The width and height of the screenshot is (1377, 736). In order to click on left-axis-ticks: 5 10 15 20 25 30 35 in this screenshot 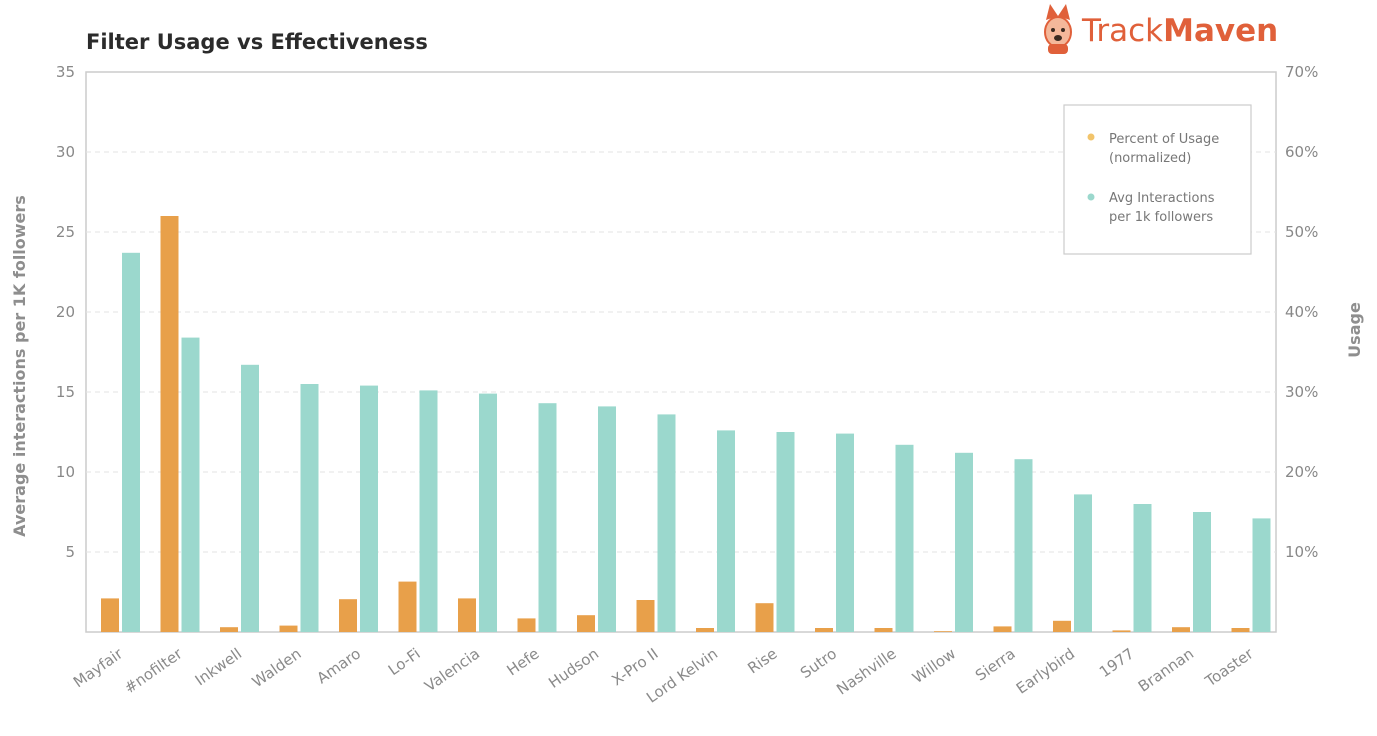, I will do `click(65, 312)`.